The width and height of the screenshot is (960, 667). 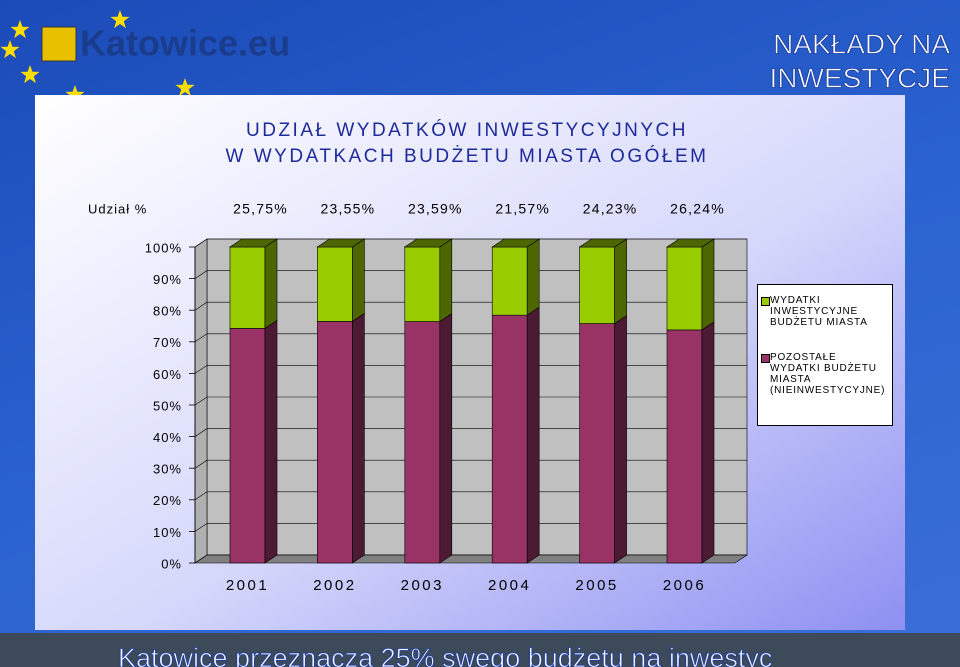 I want to click on y-tick-label: 90%, so click(x=167, y=279).